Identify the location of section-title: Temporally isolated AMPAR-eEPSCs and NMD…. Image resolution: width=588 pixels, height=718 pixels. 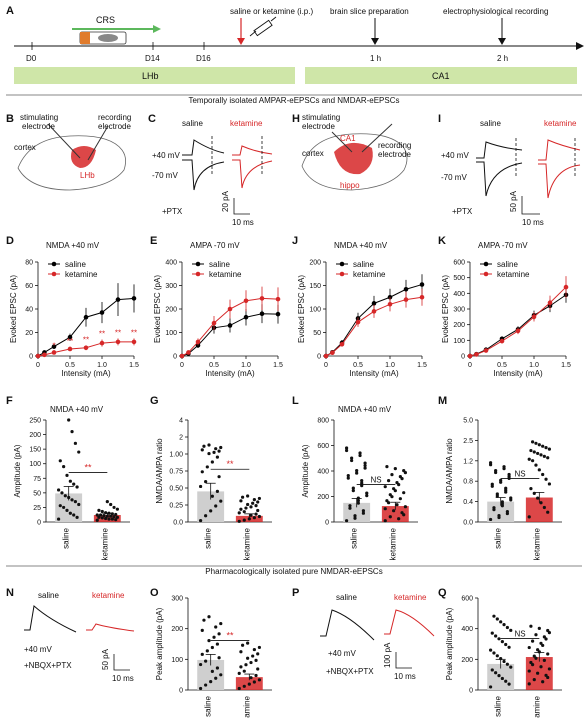
(293, 100).